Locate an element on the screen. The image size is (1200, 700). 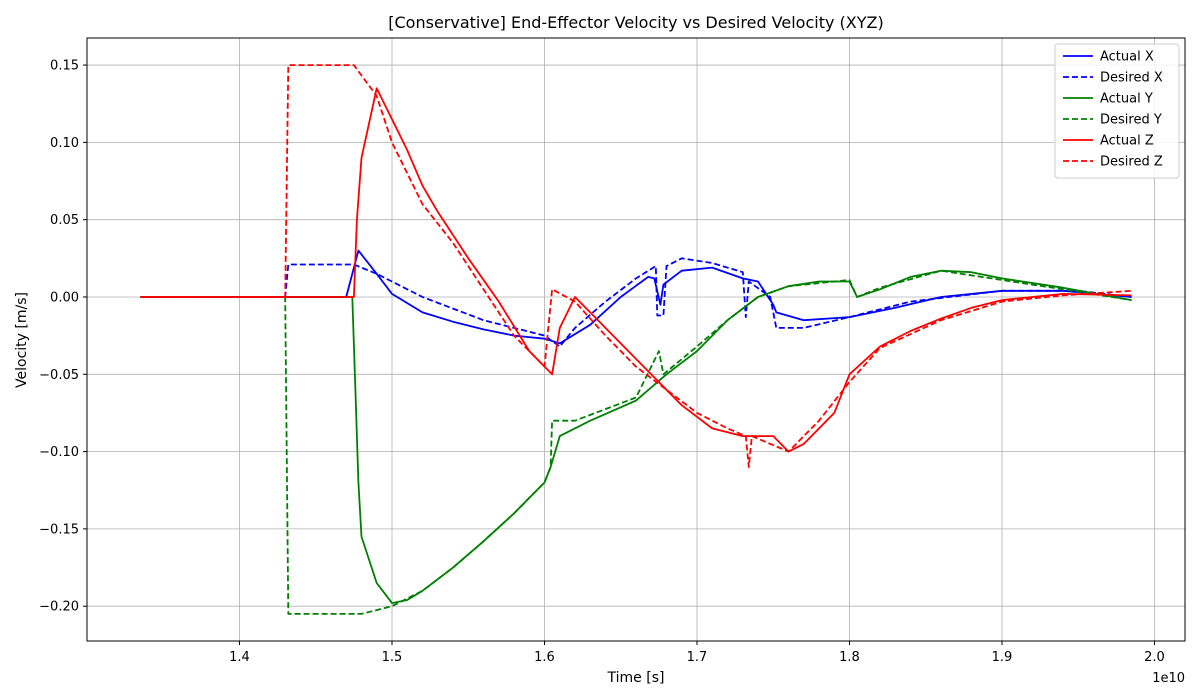
y-tick-label: −0.05 is located at coordinates (59, 375).